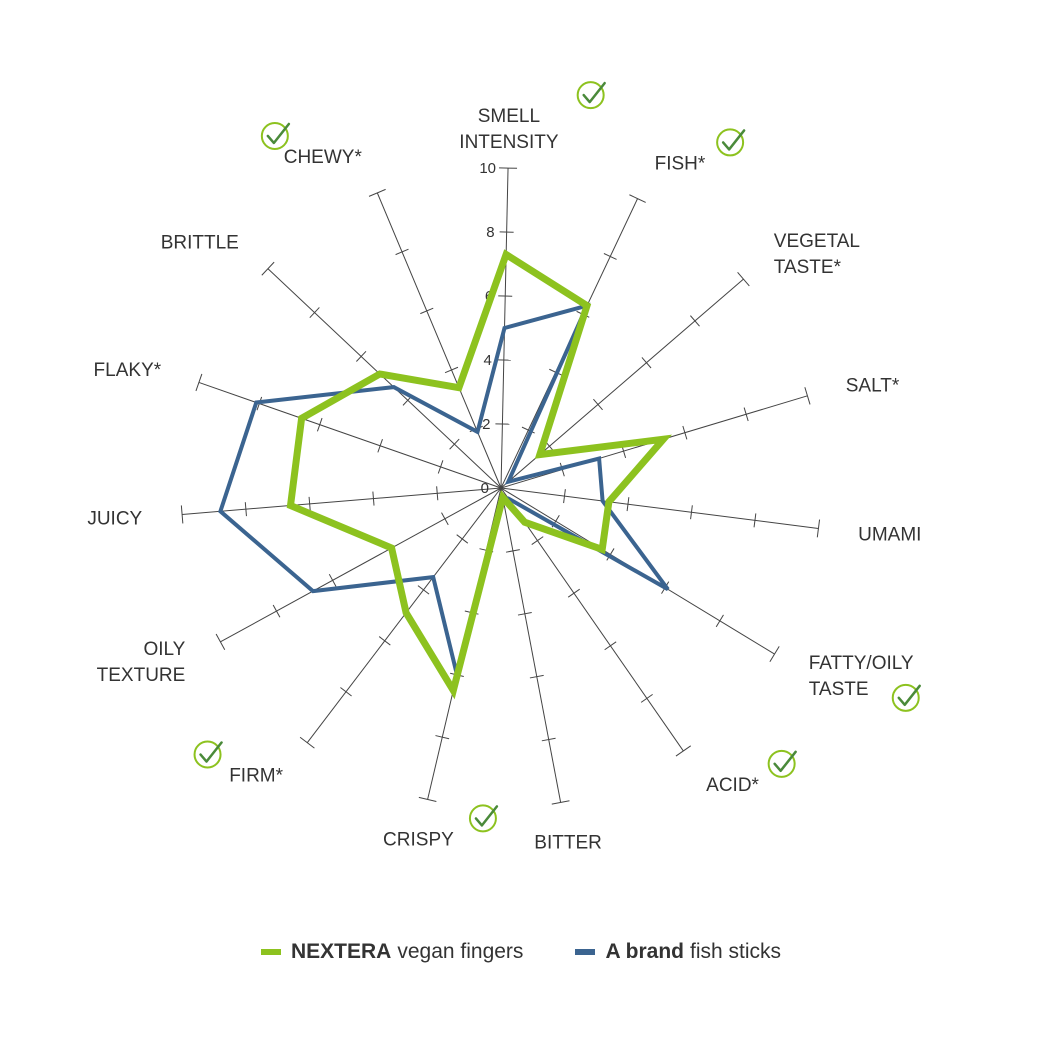 Image resolution: width=1042 pixels, height=1042 pixels. What do you see at coordinates (732, 785) in the screenshot?
I see `axis-label-acid: ACID*` at bounding box center [732, 785].